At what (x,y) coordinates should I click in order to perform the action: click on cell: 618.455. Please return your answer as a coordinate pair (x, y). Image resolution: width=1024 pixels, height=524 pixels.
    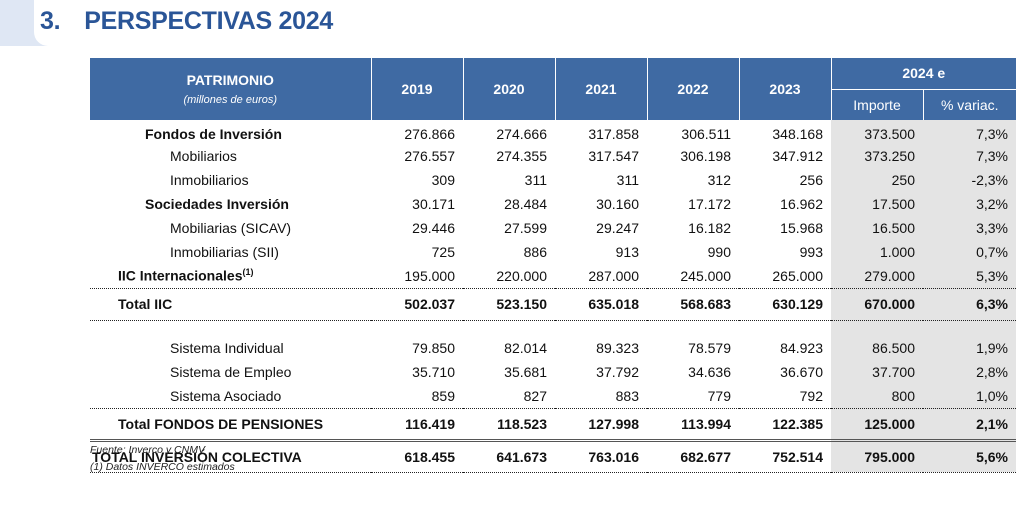
    Looking at the image, I should click on (417, 455).